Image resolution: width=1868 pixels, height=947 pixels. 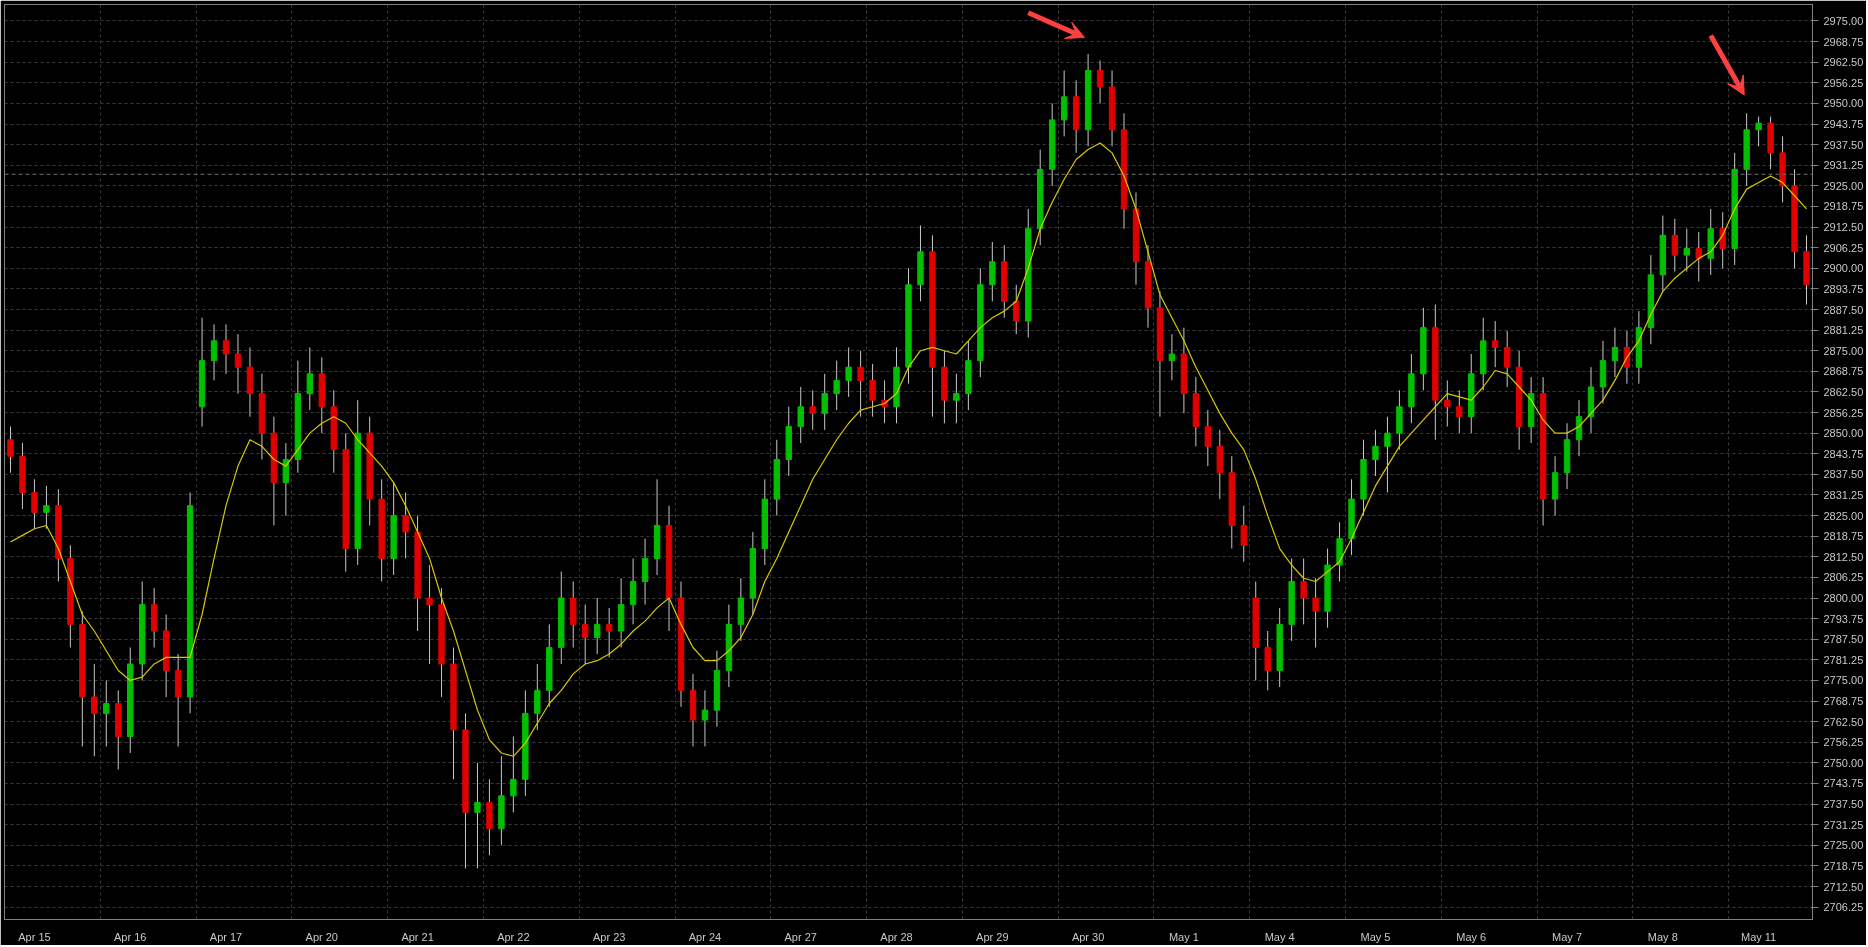 I want to click on y-tick-label: 2781.25, so click(x=1843, y=659).